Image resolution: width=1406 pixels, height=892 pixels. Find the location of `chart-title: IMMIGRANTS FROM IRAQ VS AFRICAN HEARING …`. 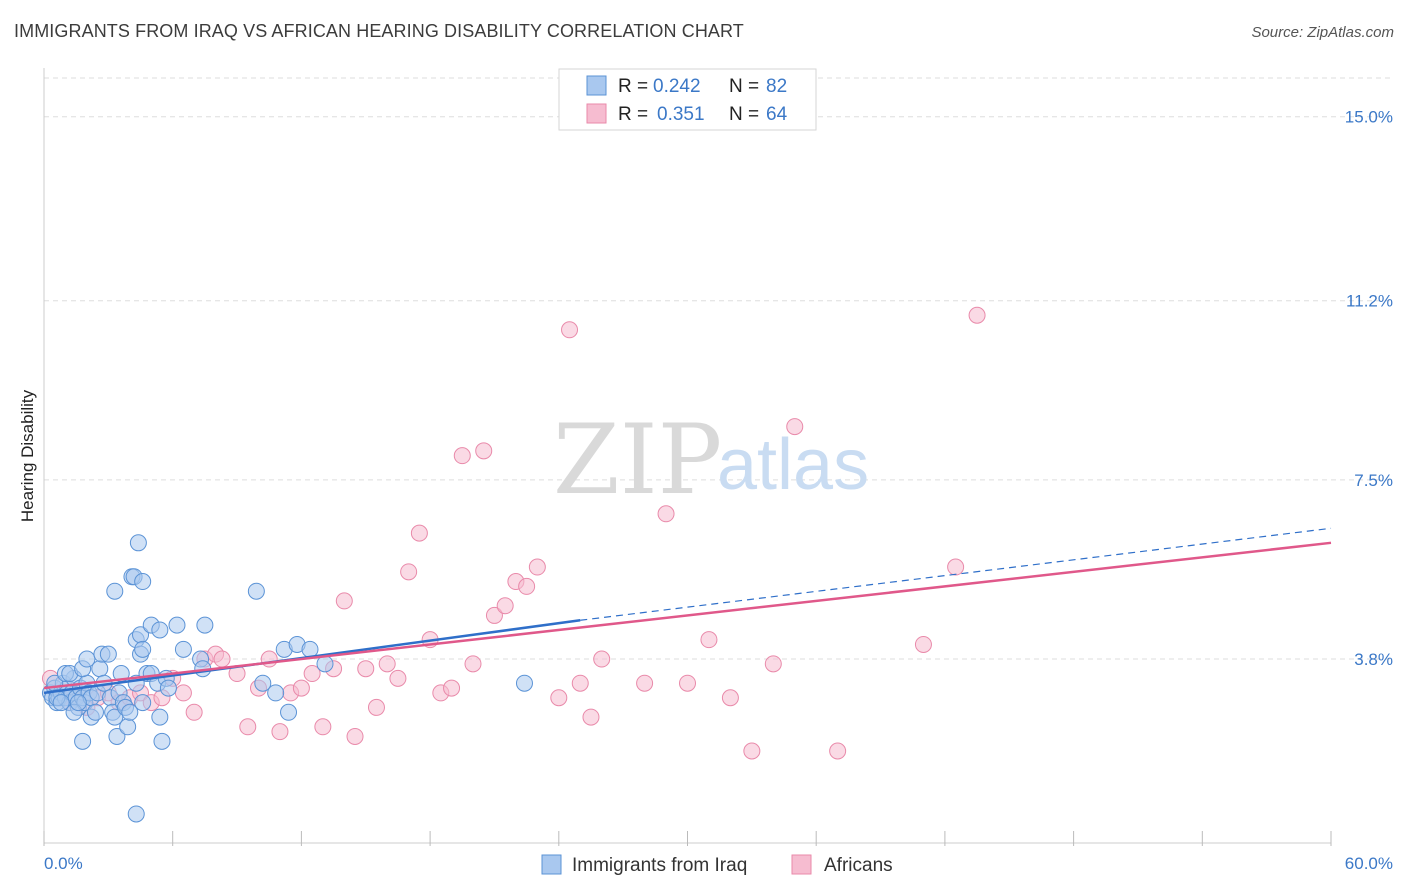

chart-title: IMMIGRANTS FROM IRAQ VS AFRICAN HEARING … is located at coordinates (379, 31).